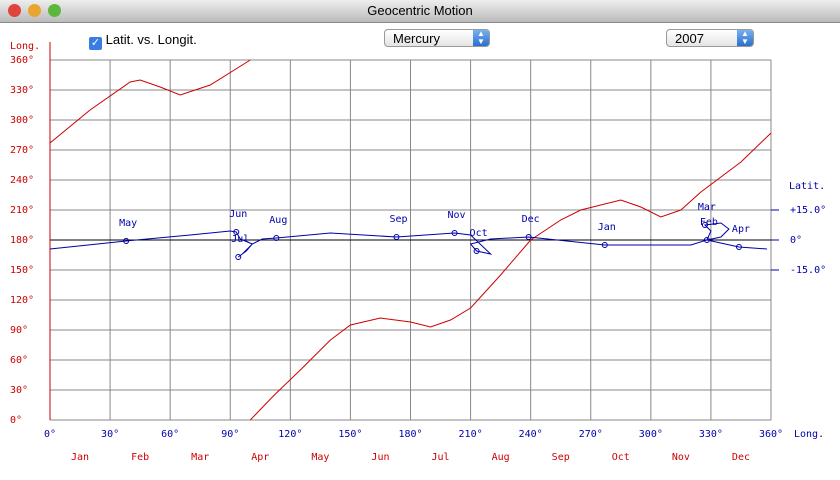 This screenshot has width=840, height=480. Describe the element at coordinates (290, 434) in the screenshot. I see `x-tick-label: 120°` at that location.